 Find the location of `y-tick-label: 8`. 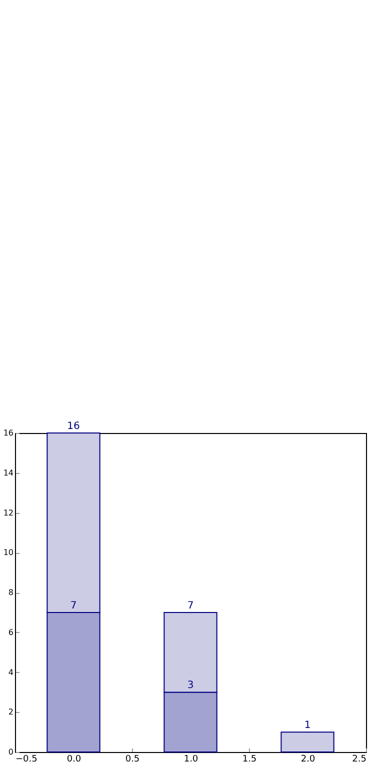

y-tick-label: 8 is located at coordinates (11, 592).